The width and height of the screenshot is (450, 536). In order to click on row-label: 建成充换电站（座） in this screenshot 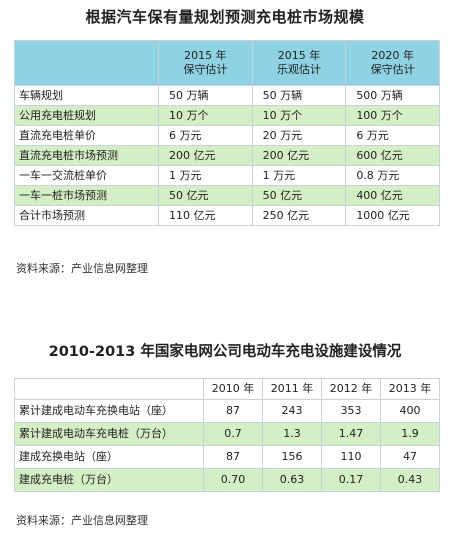, I will do `click(109, 457)`.